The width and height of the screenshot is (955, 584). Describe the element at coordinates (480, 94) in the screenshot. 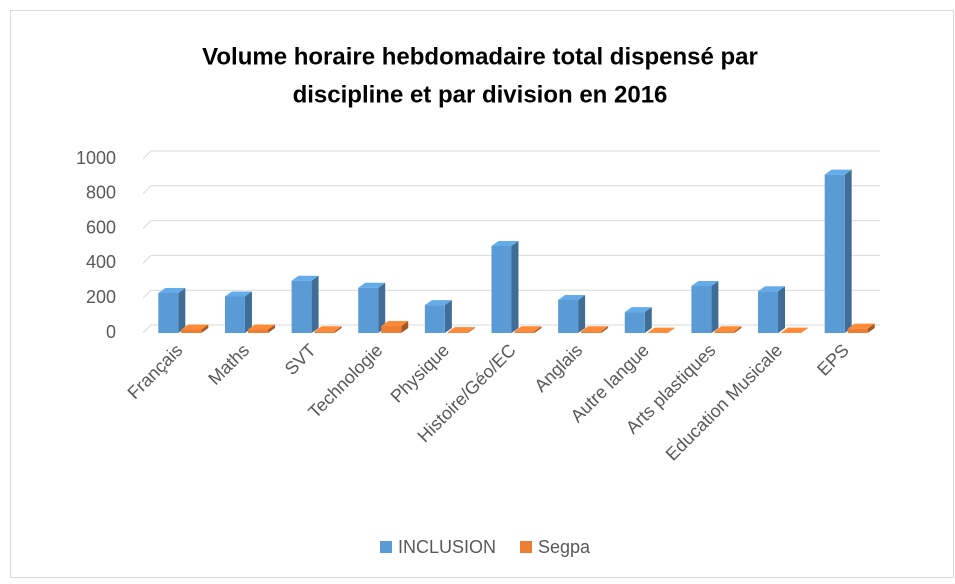

I see `chart-title: discipline et par division en 2016` at that location.